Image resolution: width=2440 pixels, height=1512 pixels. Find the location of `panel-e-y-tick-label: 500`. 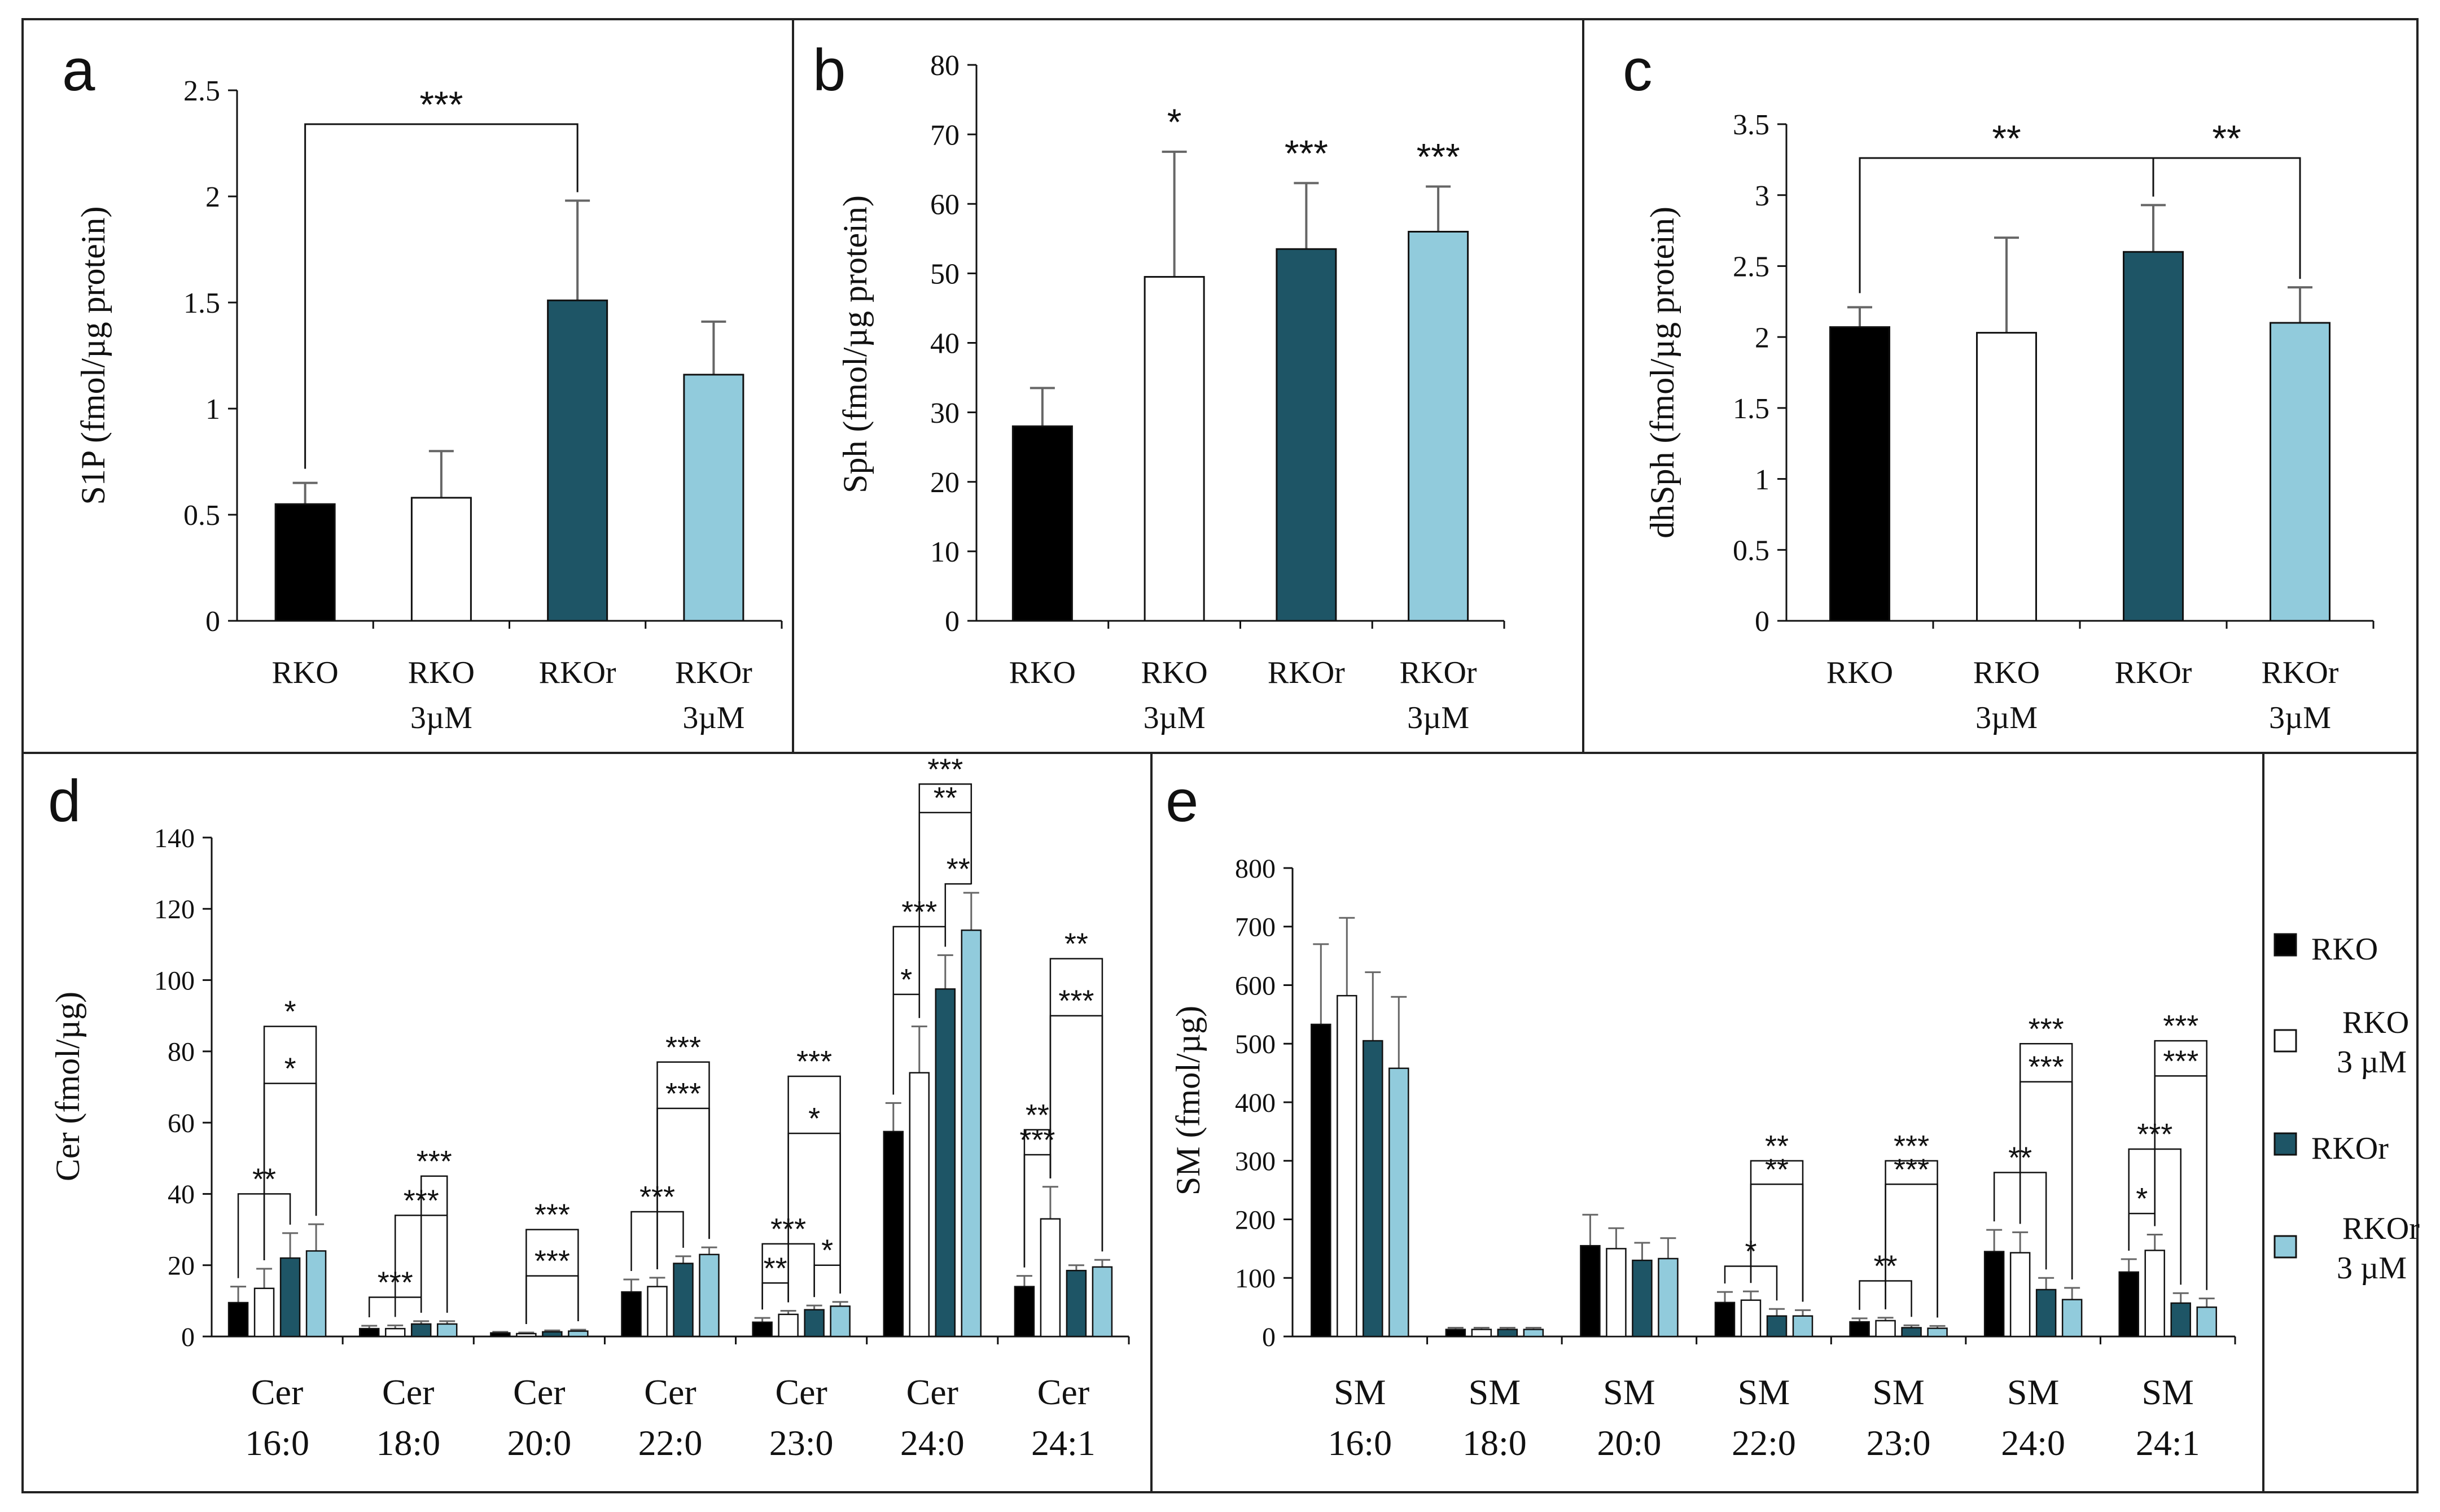

panel-e-y-tick-label: 500 is located at coordinates (1255, 1044).